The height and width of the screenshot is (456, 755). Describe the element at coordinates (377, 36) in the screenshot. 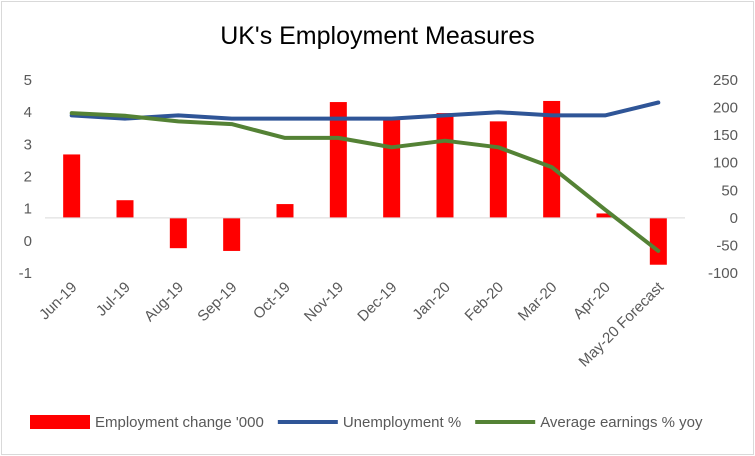

I see `chart-title: UK's Employment Measures` at that location.